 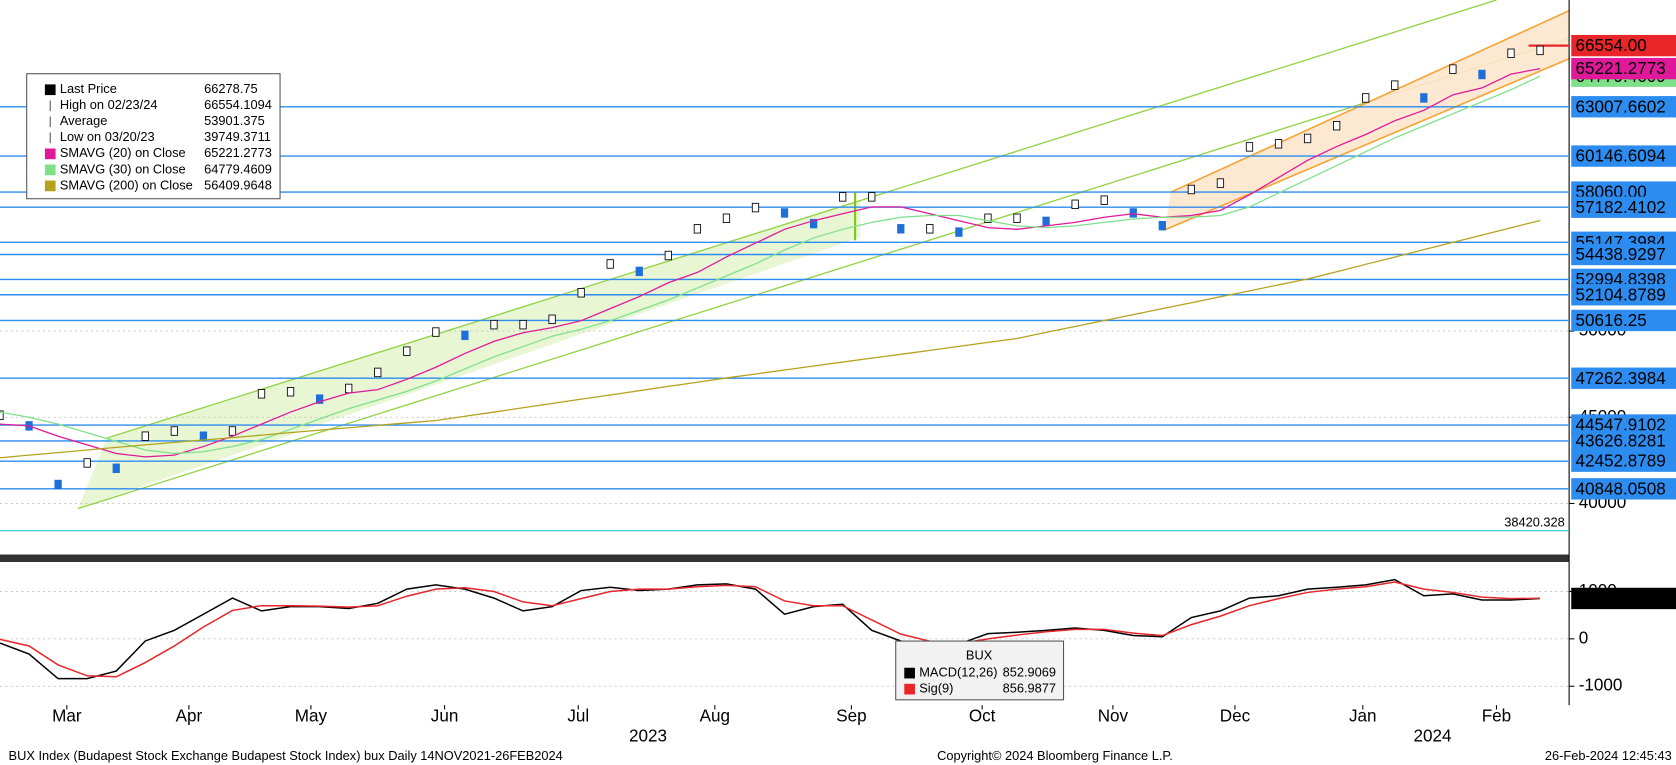 What do you see at coordinates (1623, 68) in the screenshot?
I see `series-label-box` at bounding box center [1623, 68].